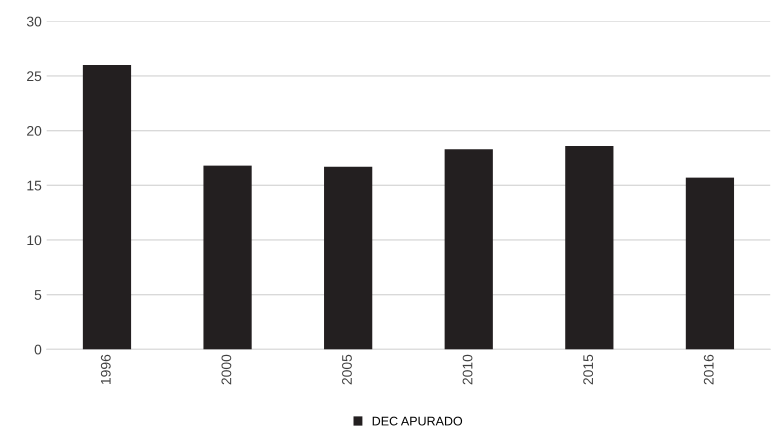 Image resolution: width=778 pixels, height=426 pixels. Describe the element at coordinates (347, 369) in the screenshot. I see `x-tick-label: 2005` at that location.